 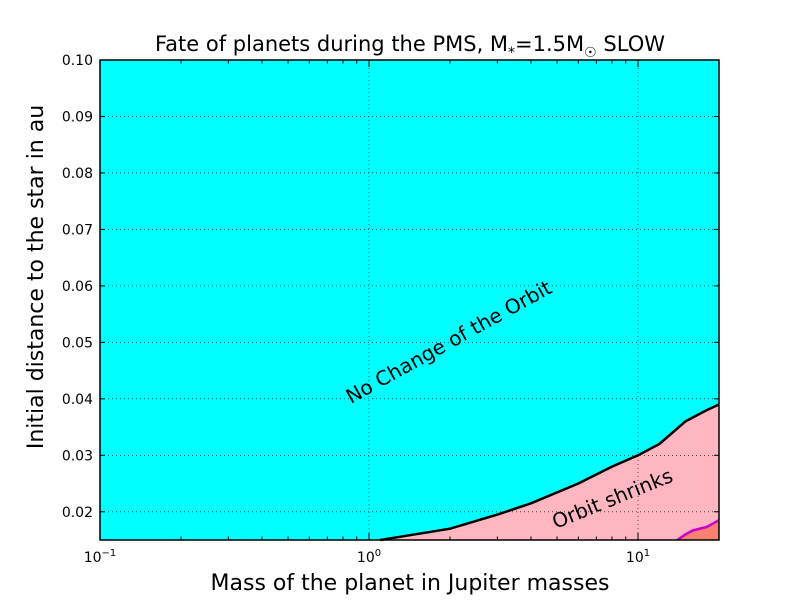 What do you see at coordinates (77, 287) in the screenshot?
I see `y-tick-label: 0.06` at bounding box center [77, 287].